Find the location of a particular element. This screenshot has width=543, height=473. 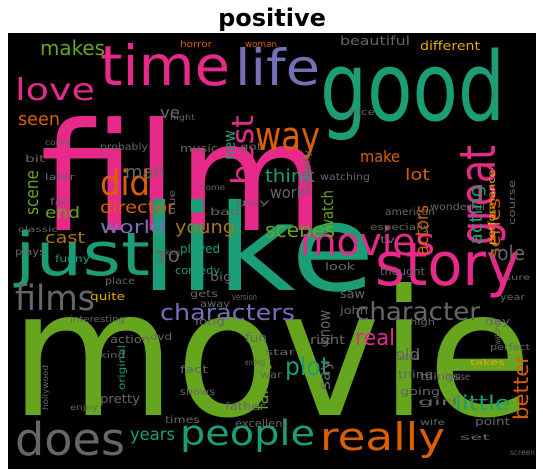

title: positive is located at coordinates (272, 18).